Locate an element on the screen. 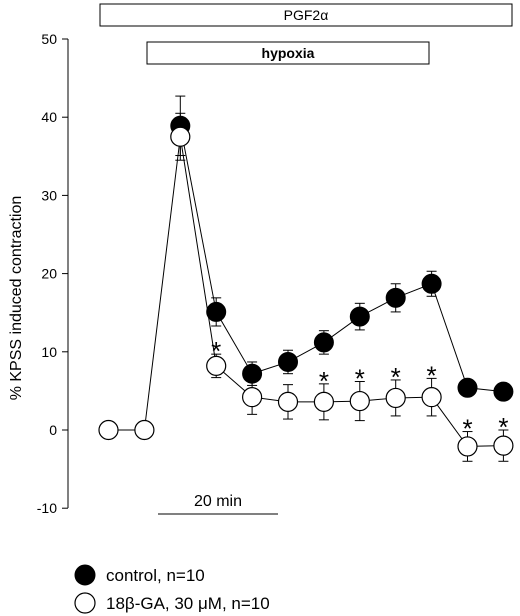 This screenshot has height=616, width=520. significance-marks: * * * * * * * is located at coordinates (359, 389).